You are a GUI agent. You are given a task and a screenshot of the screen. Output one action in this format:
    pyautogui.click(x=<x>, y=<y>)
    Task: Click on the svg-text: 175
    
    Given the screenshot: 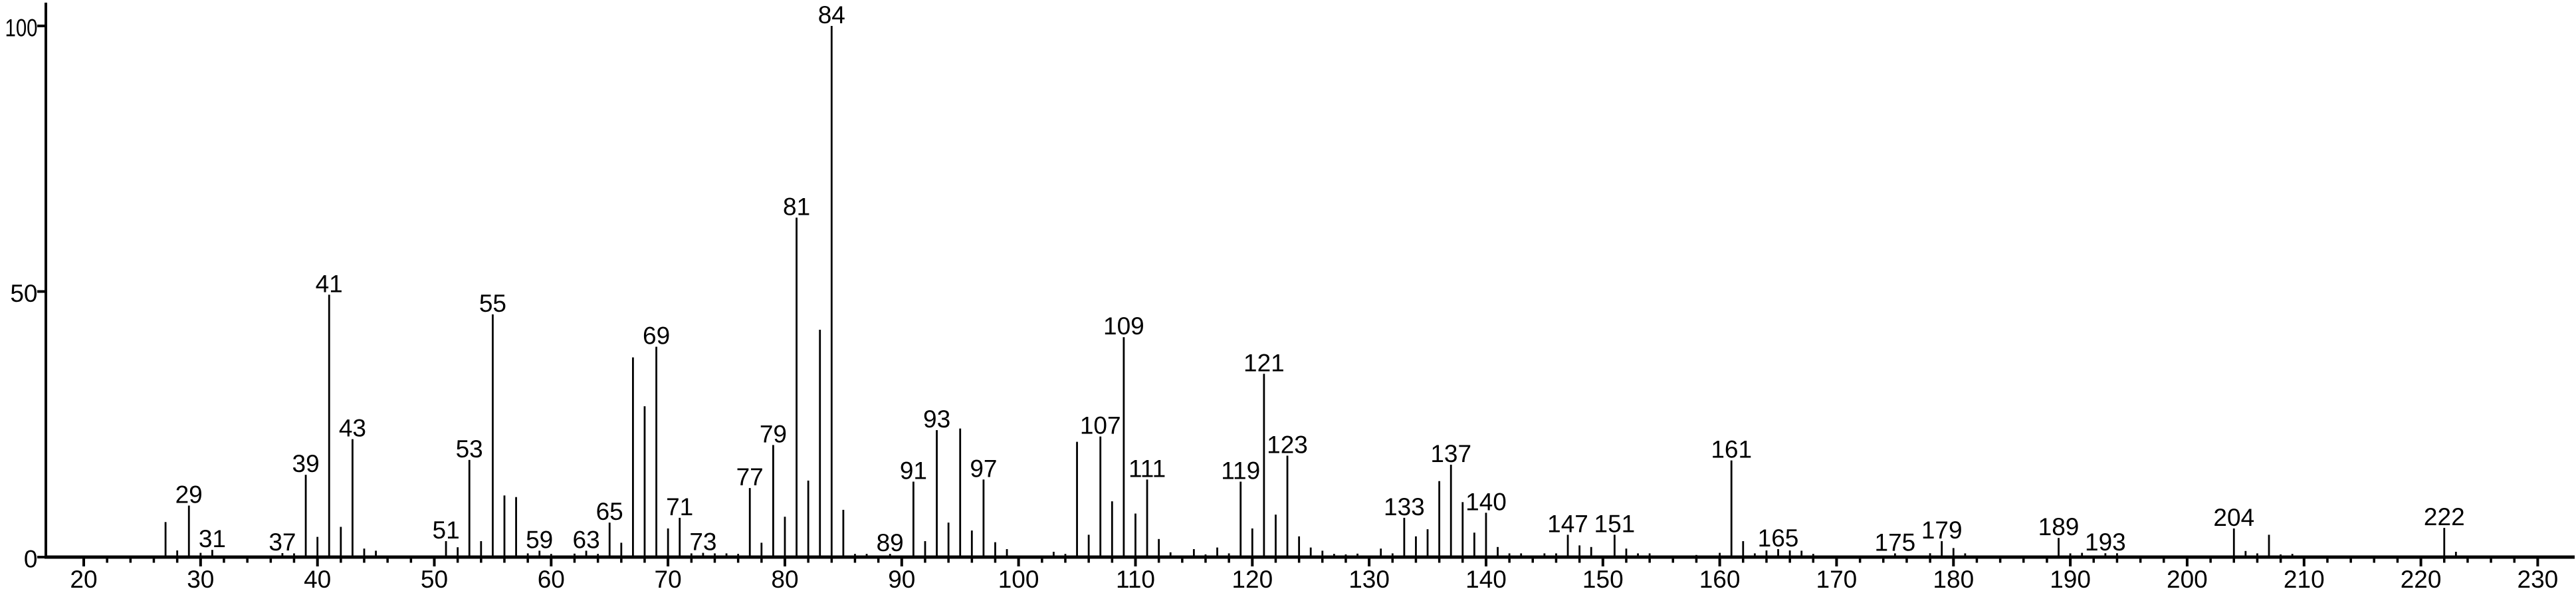 What is the action you would take?
    pyautogui.click(x=1895, y=542)
    